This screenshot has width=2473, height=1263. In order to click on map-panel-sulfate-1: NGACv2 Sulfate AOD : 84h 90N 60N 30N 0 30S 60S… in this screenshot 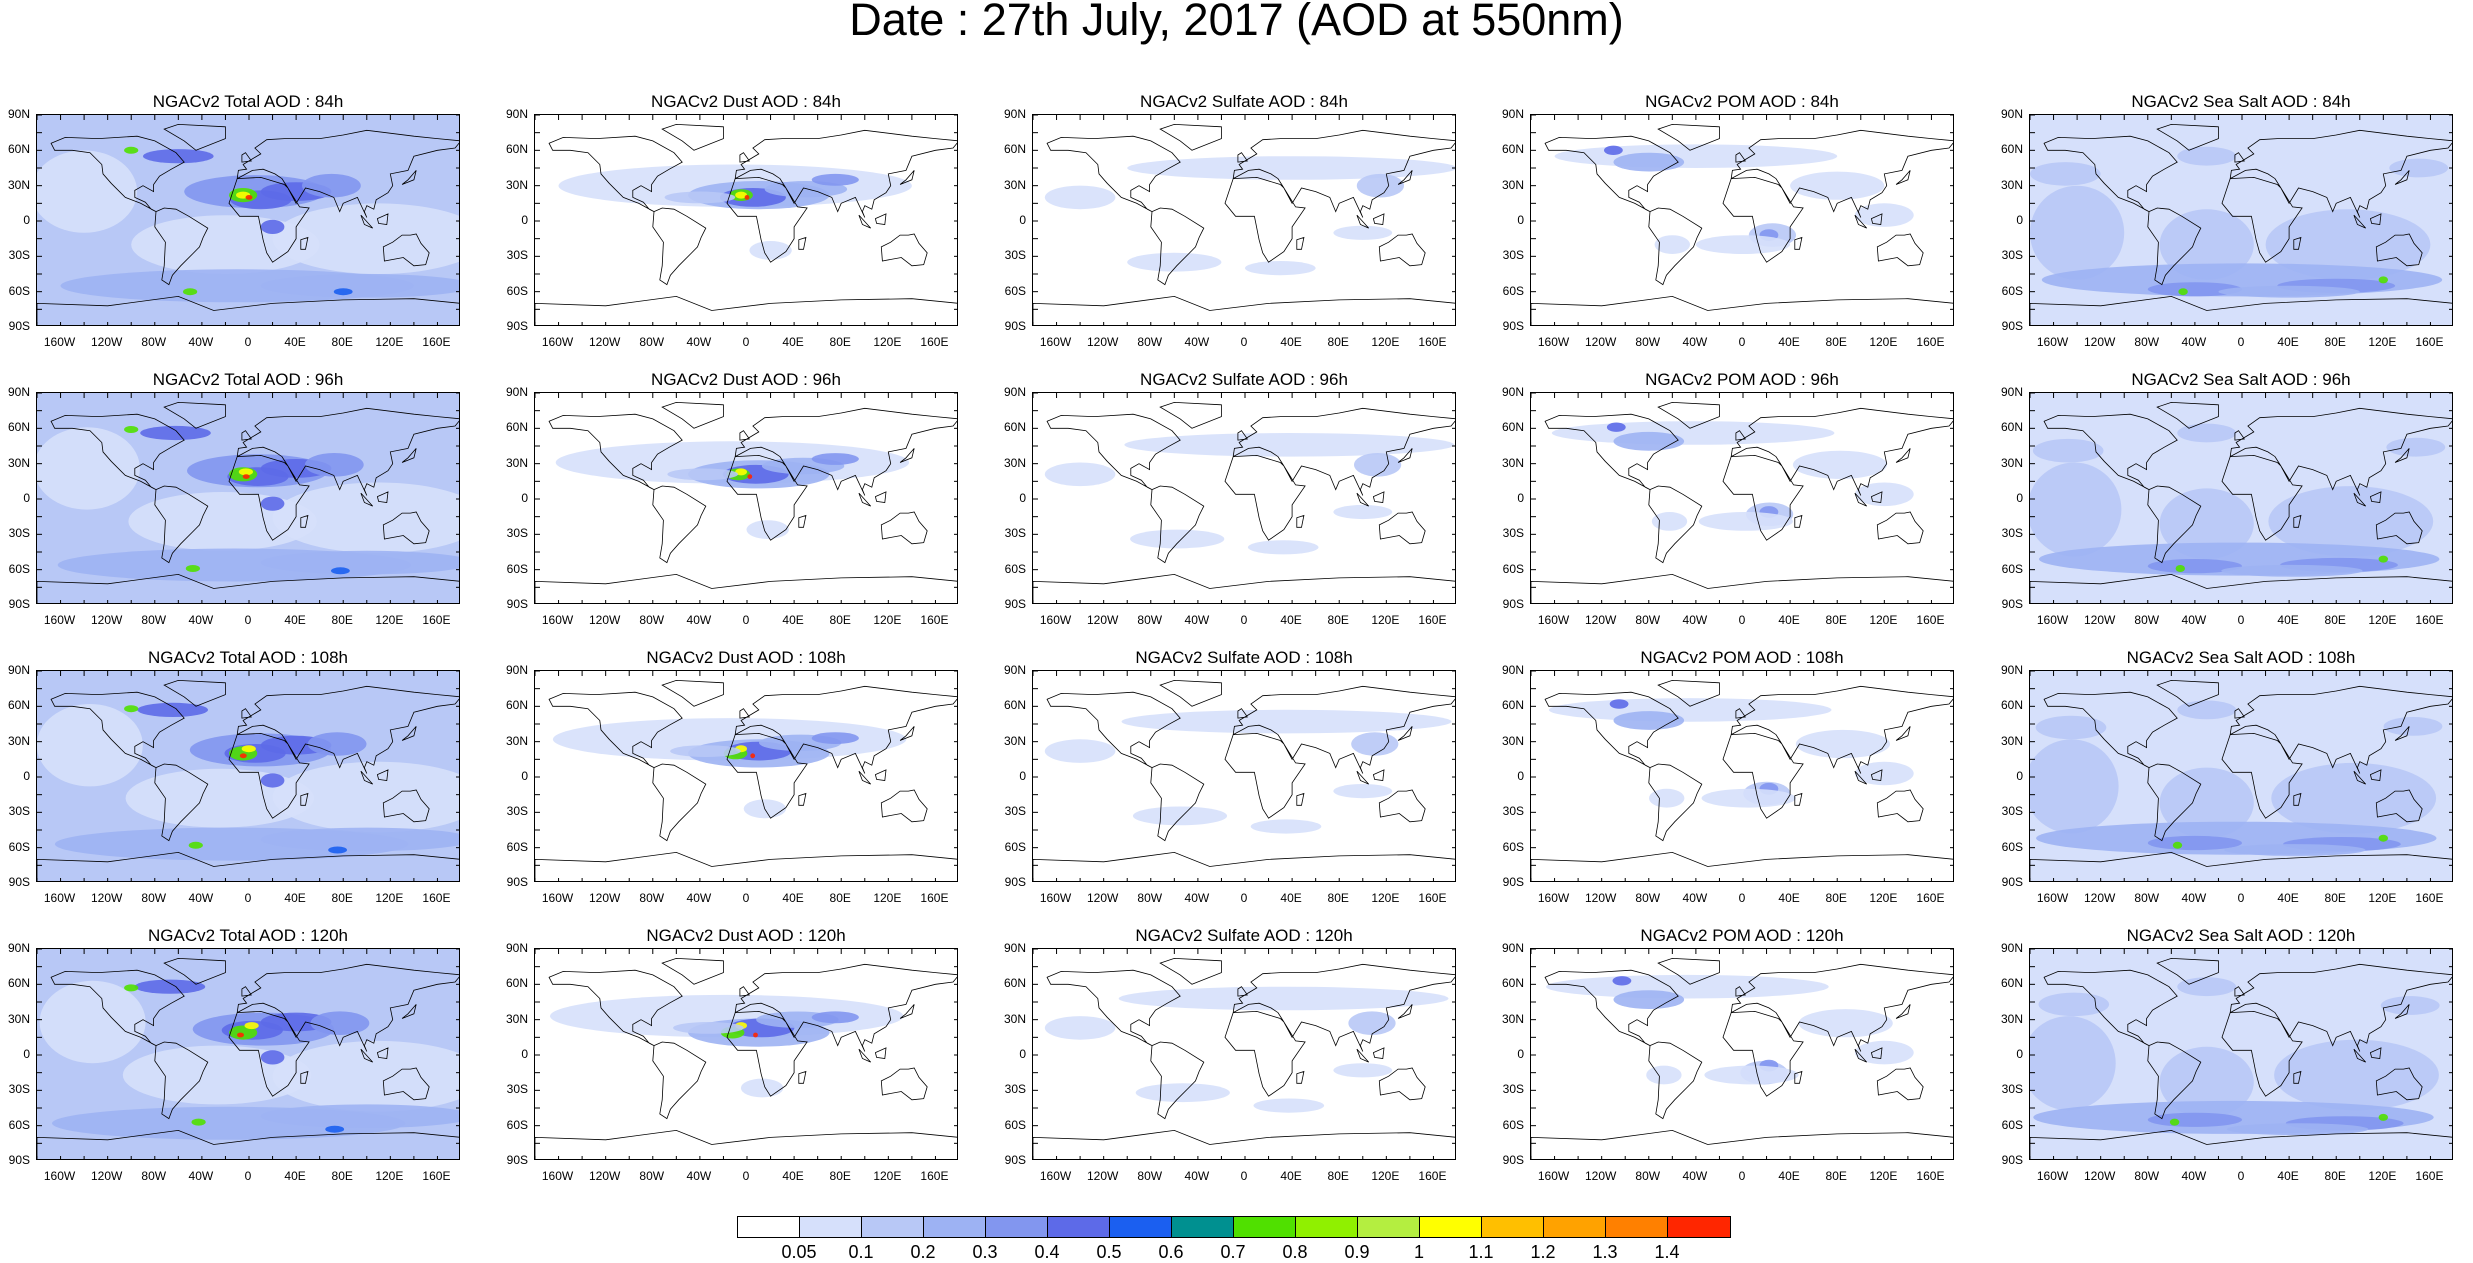, I will do `click(1241, 222)`.